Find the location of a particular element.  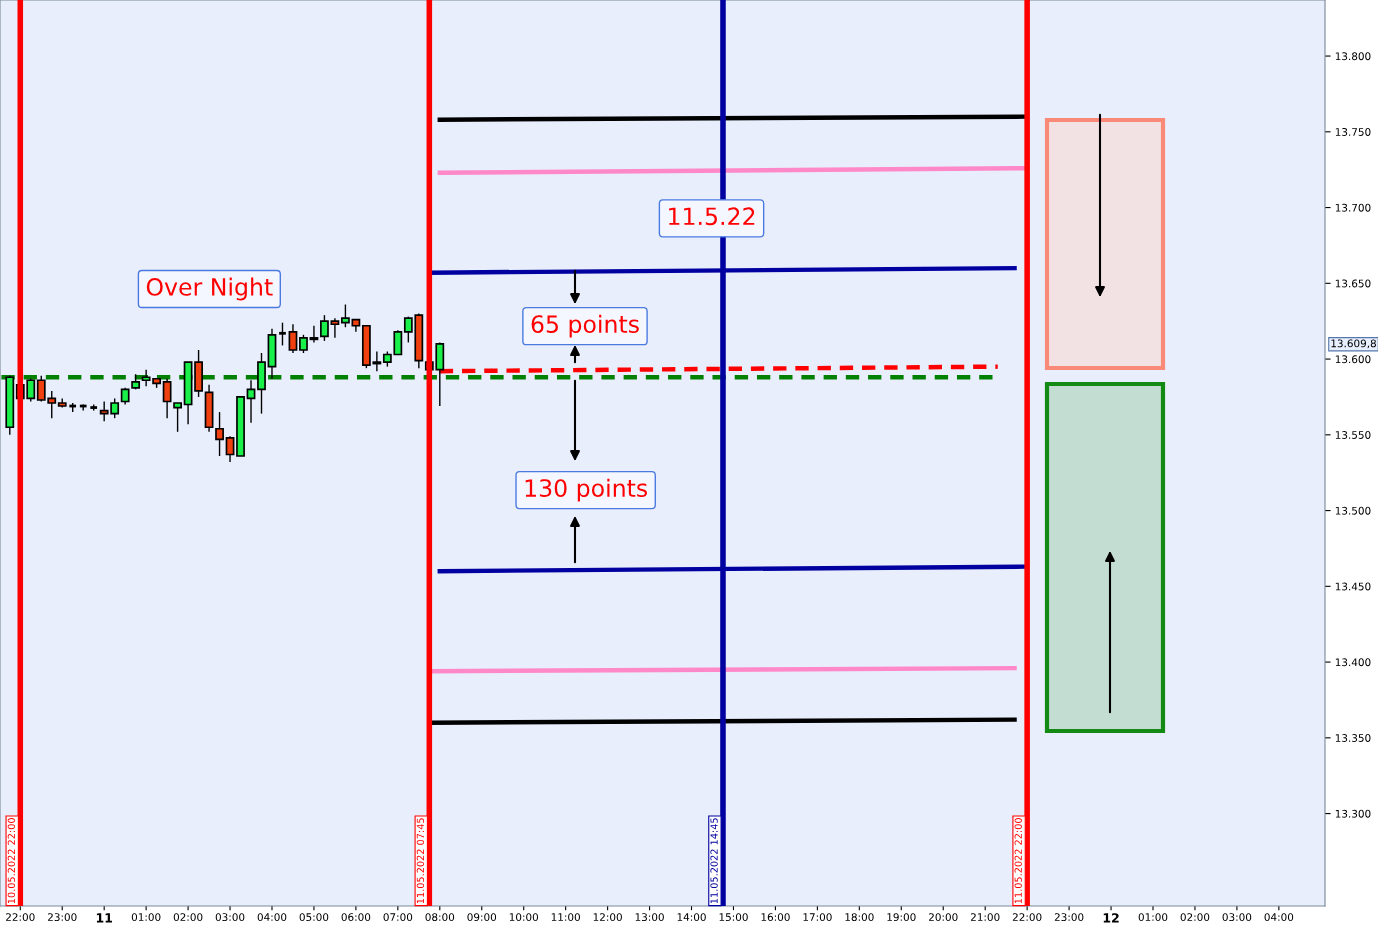

ref-line-label: 11.05.2022 14:45 is located at coordinates (714, 861).